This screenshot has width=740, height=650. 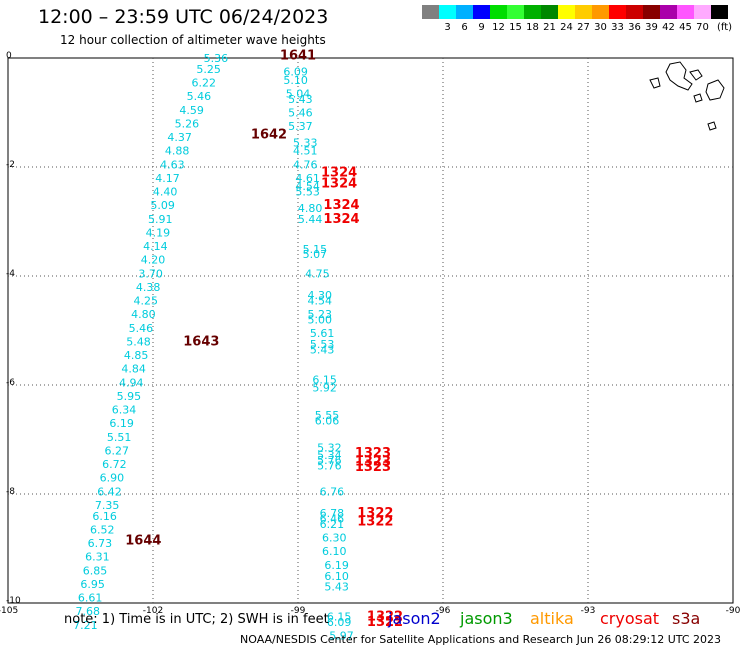 What do you see at coordinates (112, 478) in the screenshot?
I see `swh-value: 6.90` at bounding box center [112, 478].